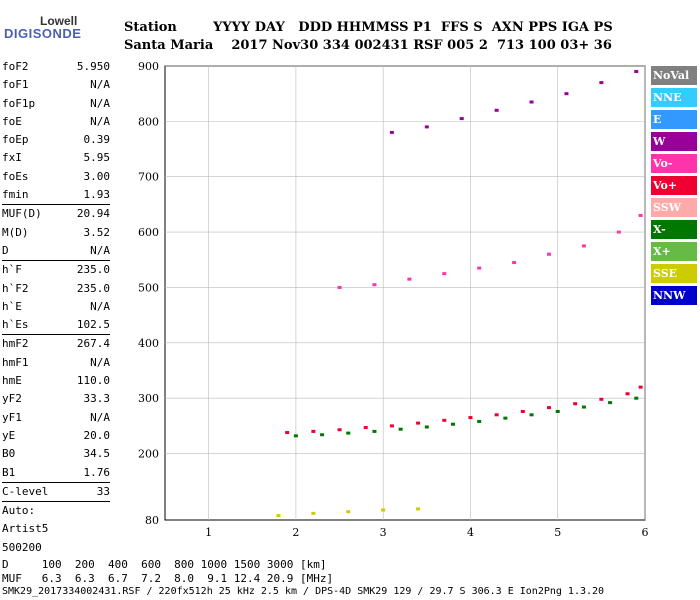 This screenshot has width=700, height=600. What do you see at coordinates (97, 435) in the screenshot?
I see `param-value: 20.0` at bounding box center [97, 435].